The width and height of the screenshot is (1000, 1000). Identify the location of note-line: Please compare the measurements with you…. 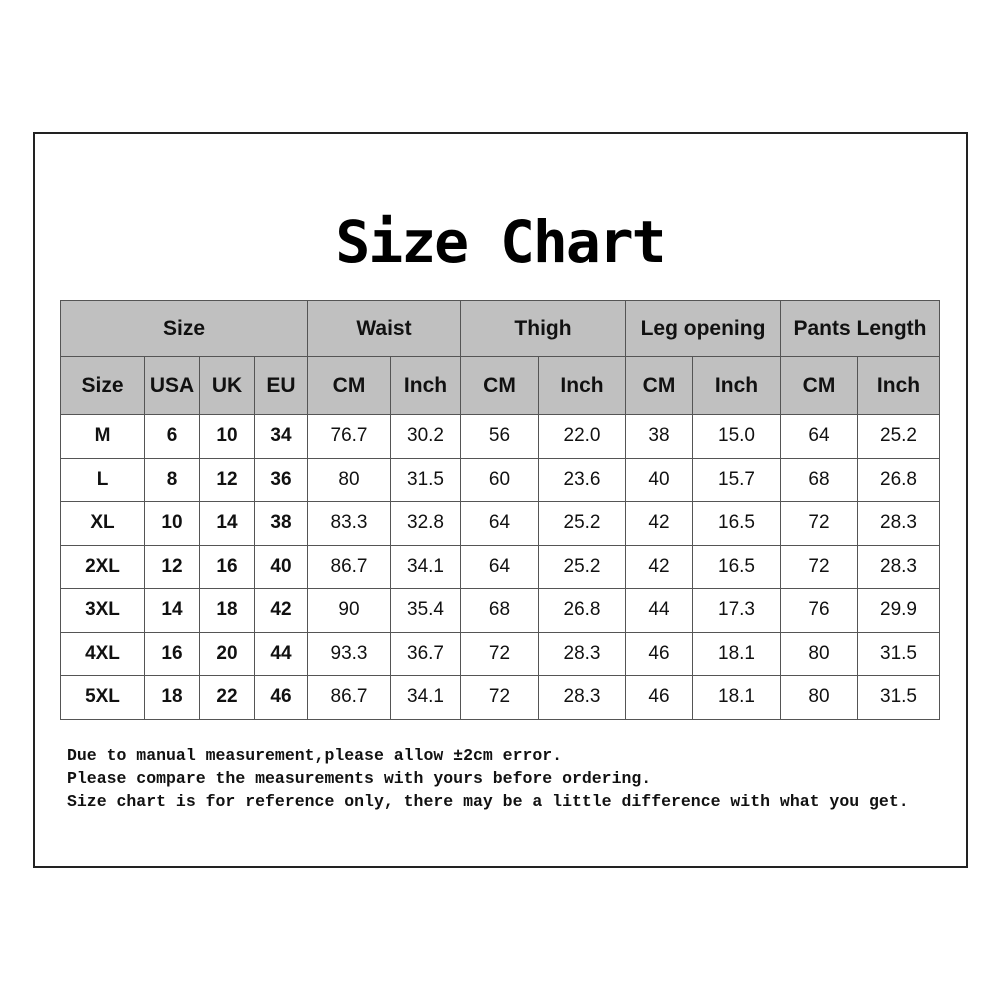
(359, 778).